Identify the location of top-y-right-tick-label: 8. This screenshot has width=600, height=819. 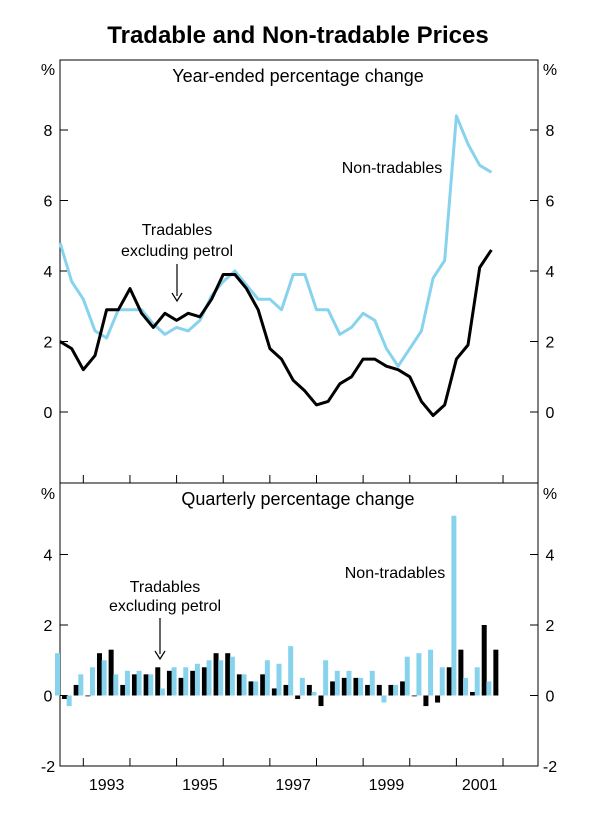
(550, 131).